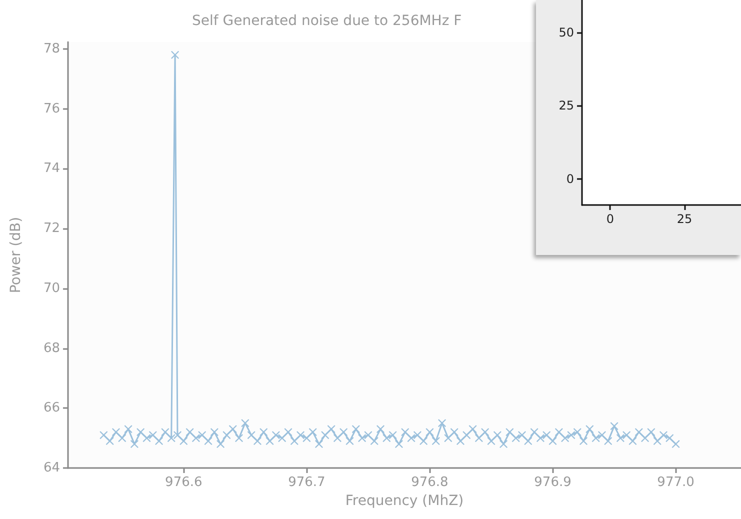 The image size is (741, 519). Describe the element at coordinates (51, 168) in the screenshot. I see `y-tick-label: 74` at that location.